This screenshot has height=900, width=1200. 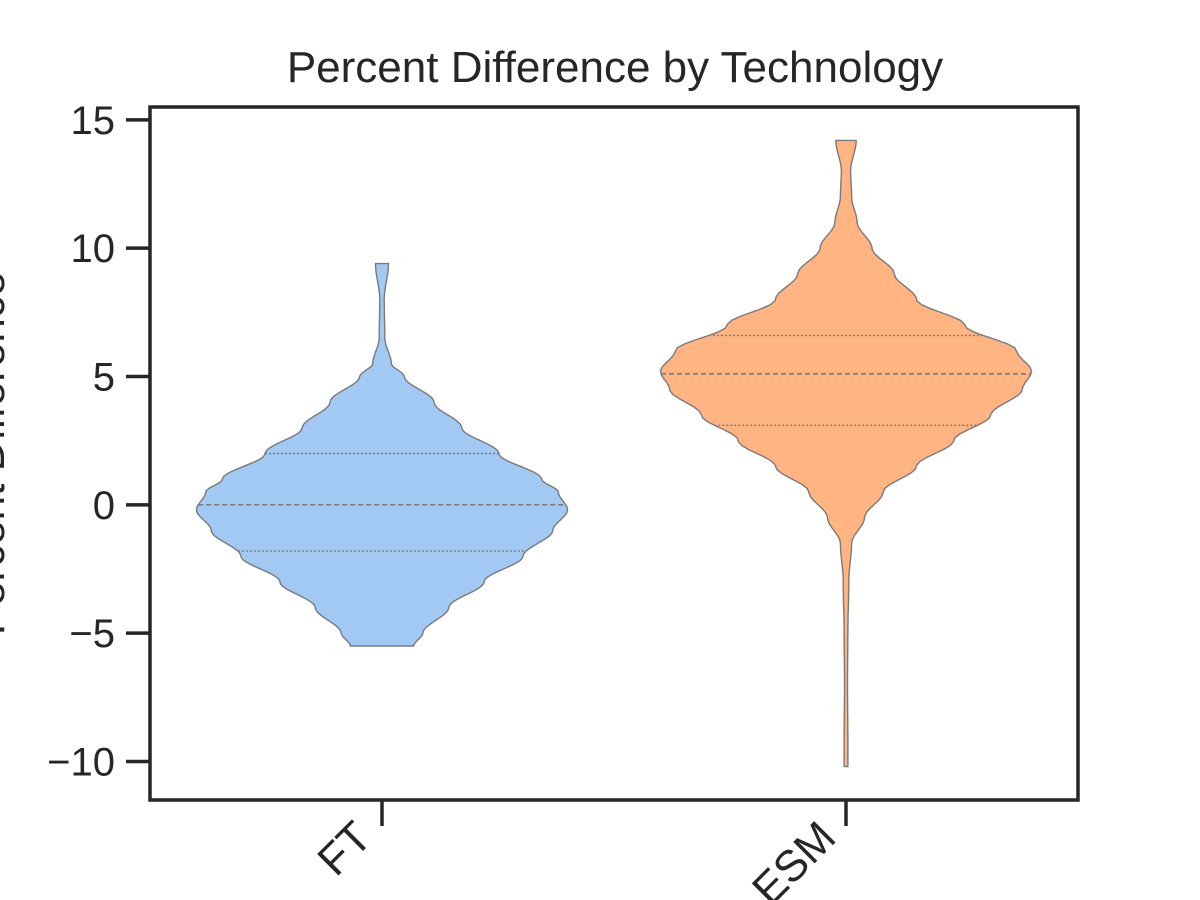 I want to click on violin-ft, so click(x=382, y=454).